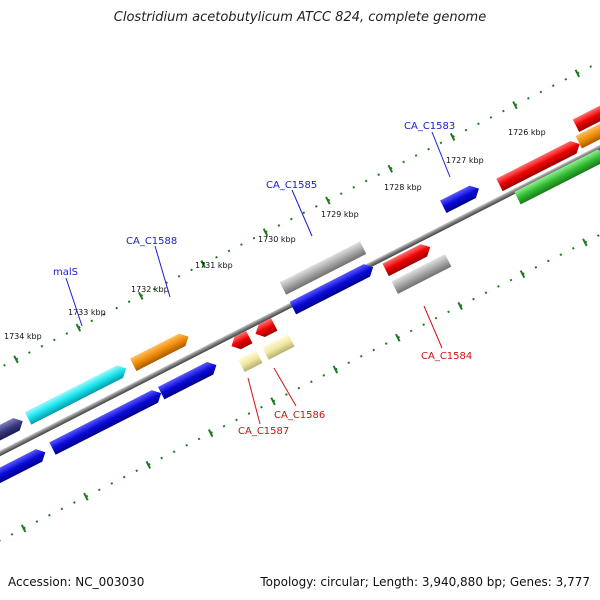 The image size is (600, 600). What do you see at coordinates (527, 132) in the screenshot?
I see `kbp-label: 1726 kbp` at bounding box center [527, 132].